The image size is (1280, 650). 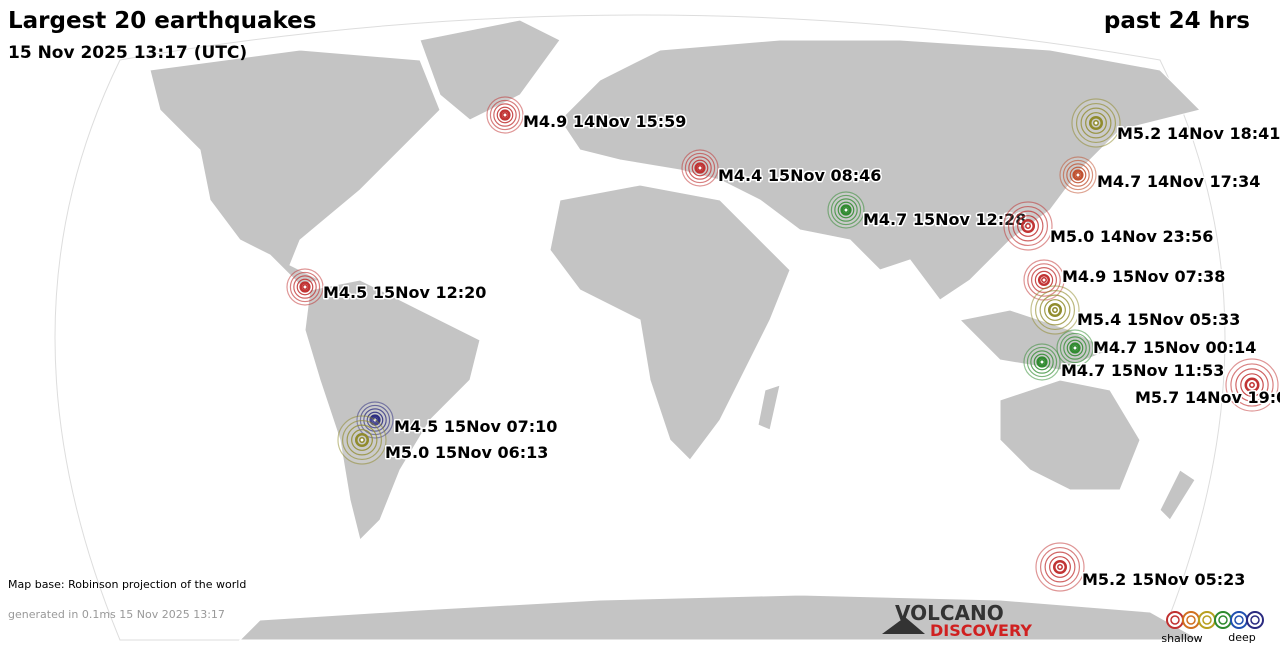 What do you see at coordinates (1131, 236) in the screenshot?
I see `quake-label: M5.0 14Nov 23:56` at bounding box center [1131, 236].